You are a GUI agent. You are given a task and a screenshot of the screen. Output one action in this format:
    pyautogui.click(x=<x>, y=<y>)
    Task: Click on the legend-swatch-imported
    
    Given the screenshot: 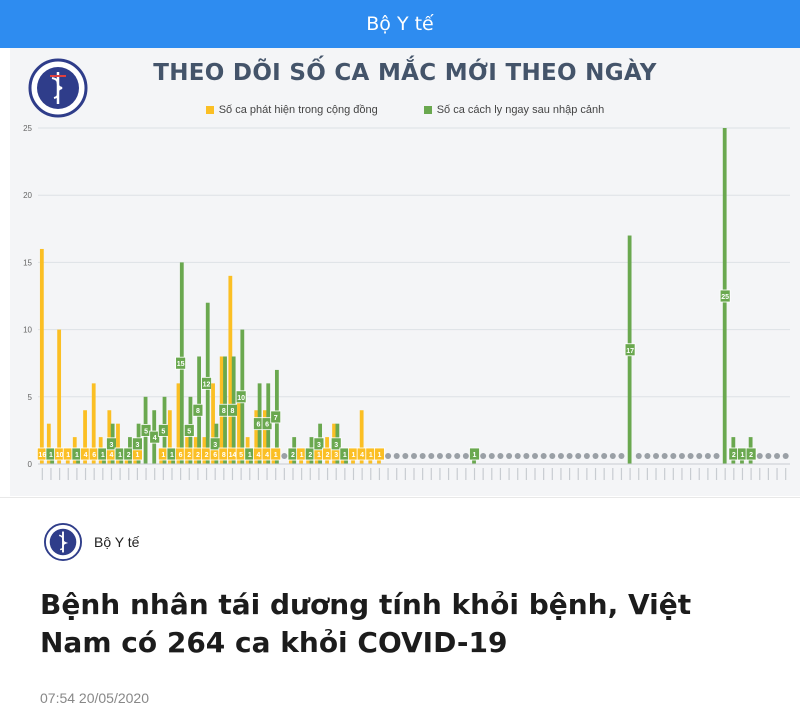 What is the action you would take?
    pyautogui.click(x=427, y=110)
    